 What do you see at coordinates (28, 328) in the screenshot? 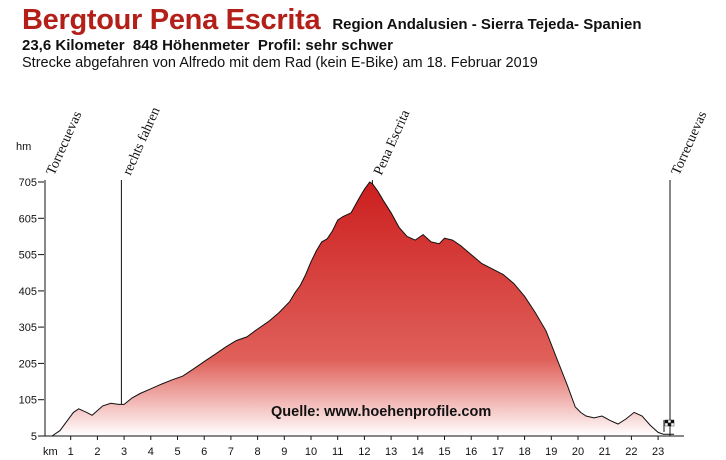
I see `y-tick-label: 305` at bounding box center [28, 328].